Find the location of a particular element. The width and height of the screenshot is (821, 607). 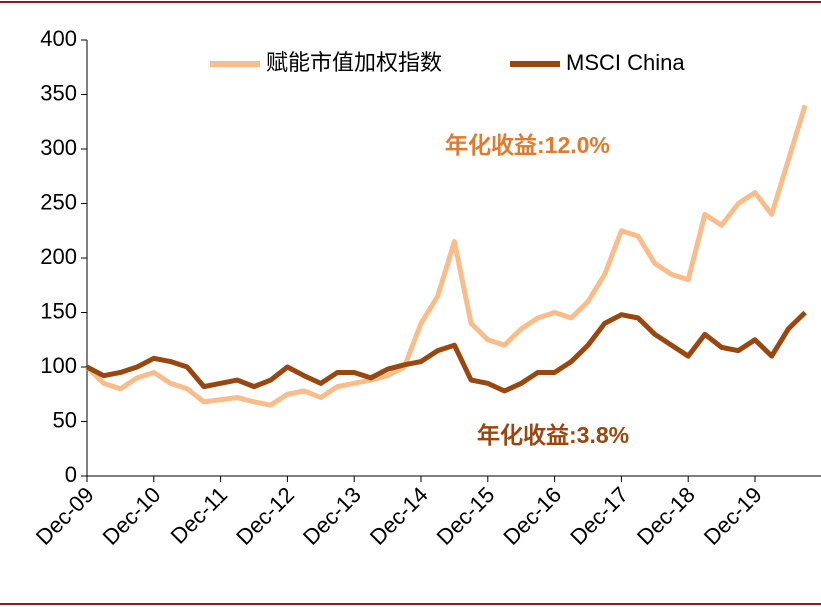

y-tick-label: 0 is located at coordinates (71, 474).